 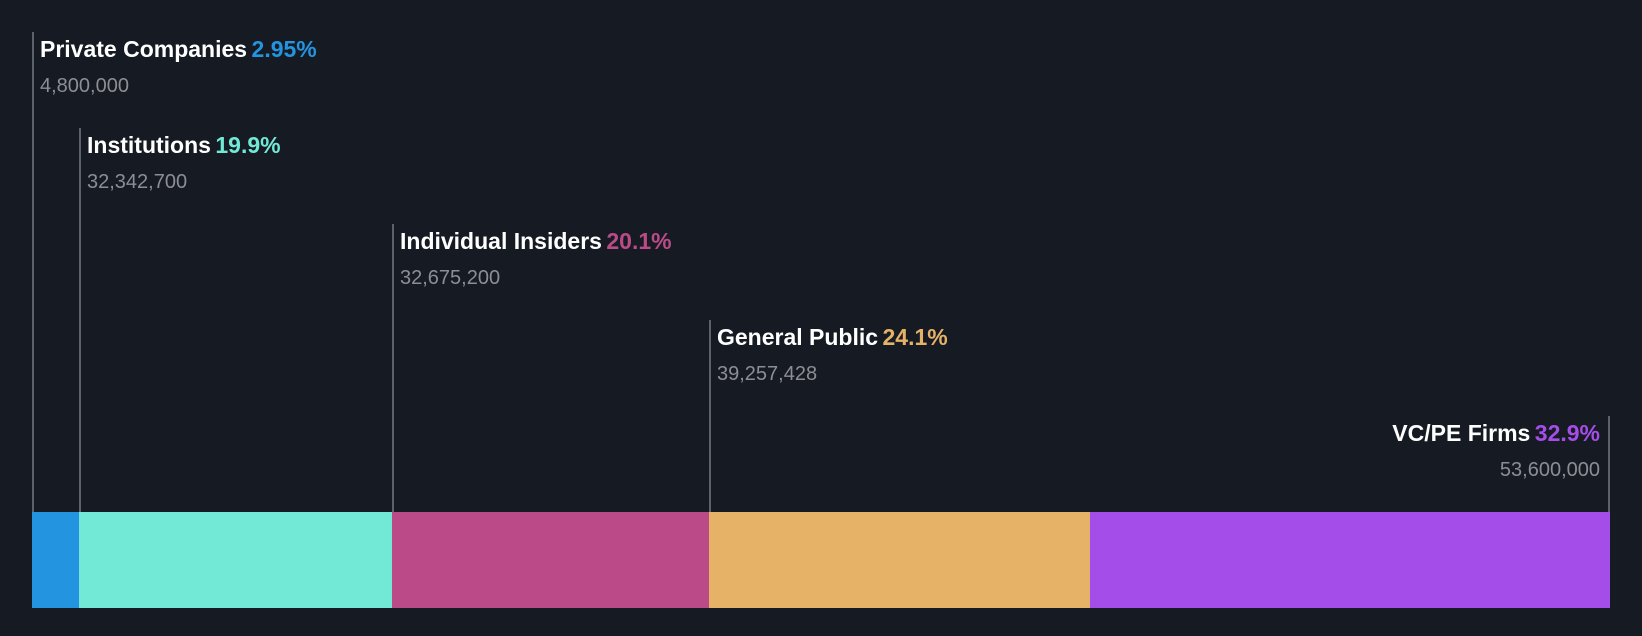 What do you see at coordinates (1496, 451) in the screenshot?
I see `label-vcpe-firms: VC/PE Firms 32.9% 53,600,000` at bounding box center [1496, 451].